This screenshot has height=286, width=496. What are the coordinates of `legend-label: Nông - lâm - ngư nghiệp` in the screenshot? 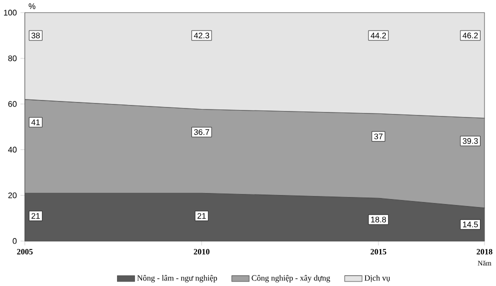 It's located at (177, 278).